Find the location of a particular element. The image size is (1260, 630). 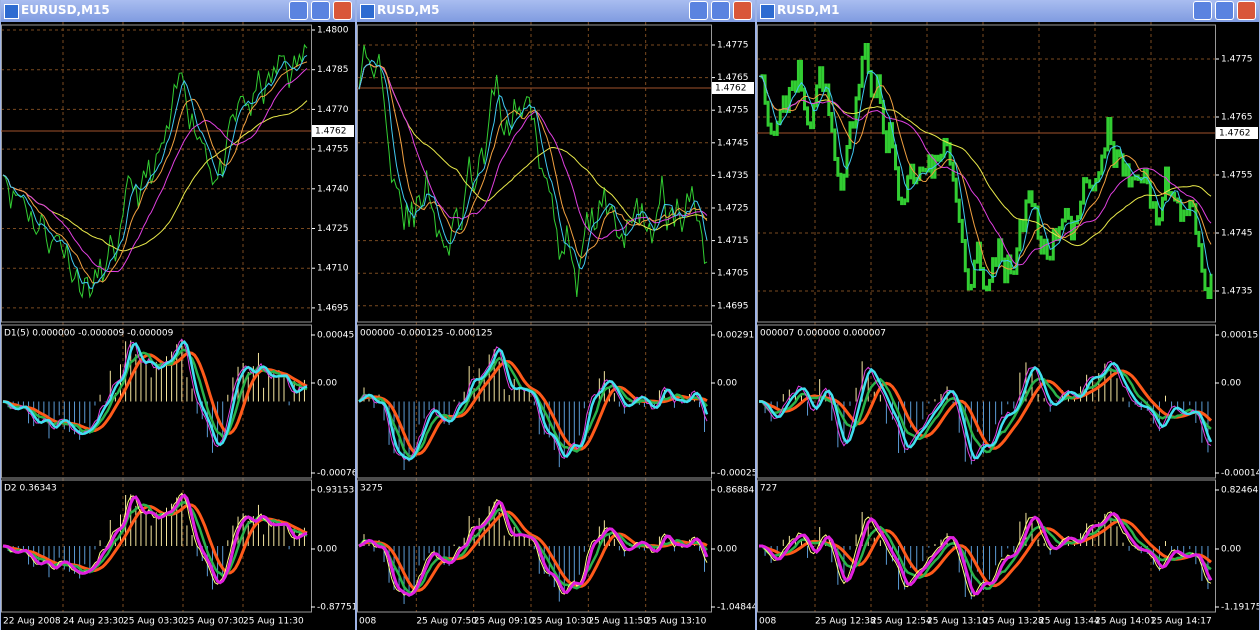

price-label: 1.4745 is located at coordinates (733, 143).